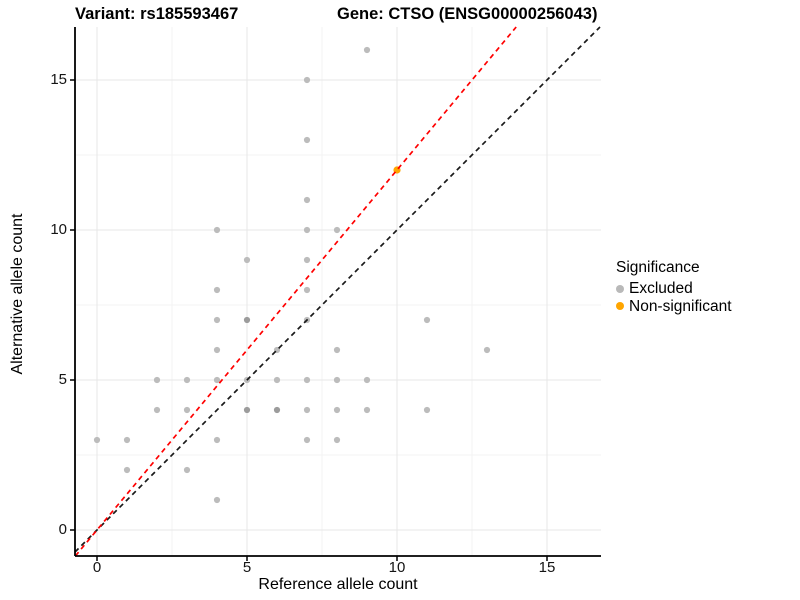  I want to click on x-tick-label: 15, so click(547, 567).